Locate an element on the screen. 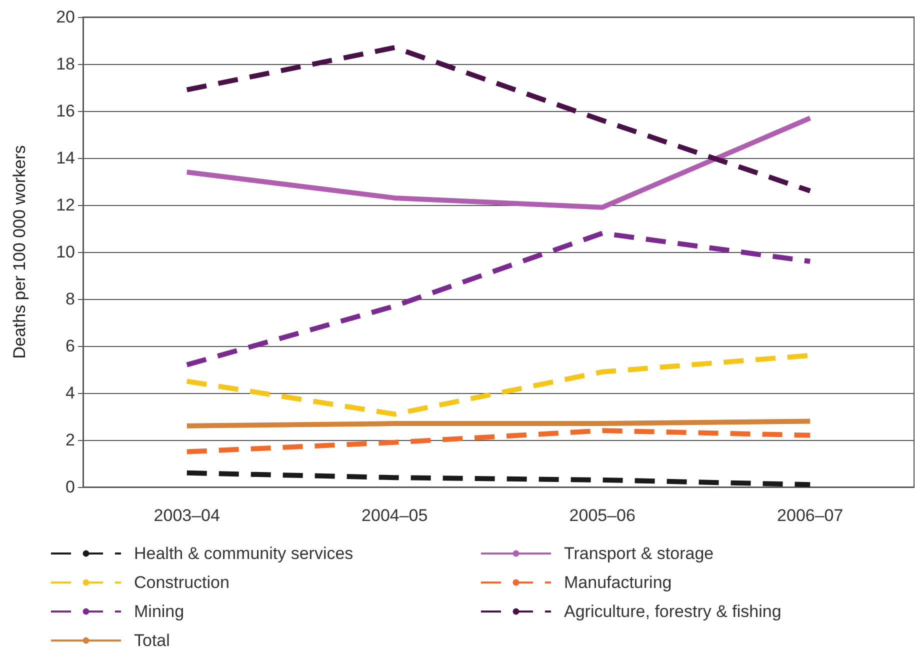 Image resolution: width=915 pixels, height=662 pixels. legend-label: Manufacturing is located at coordinates (618, 582).